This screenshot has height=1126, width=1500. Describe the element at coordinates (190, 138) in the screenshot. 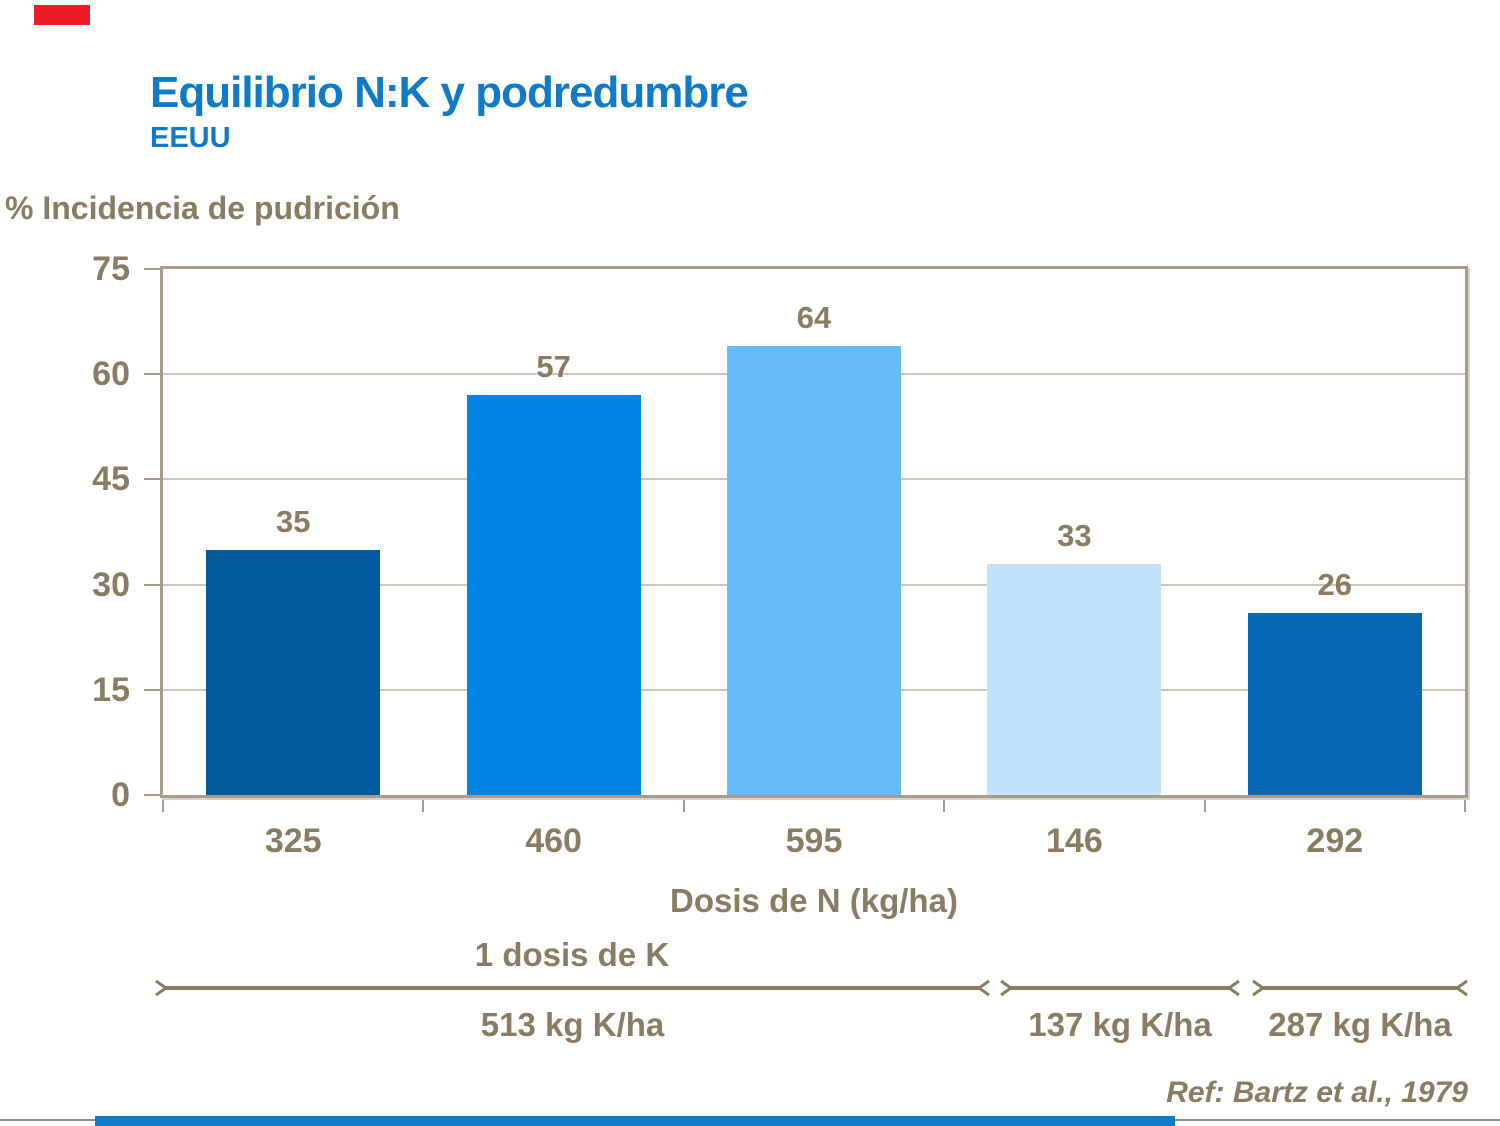

I see `page-subtitle: EEUU` at that location.